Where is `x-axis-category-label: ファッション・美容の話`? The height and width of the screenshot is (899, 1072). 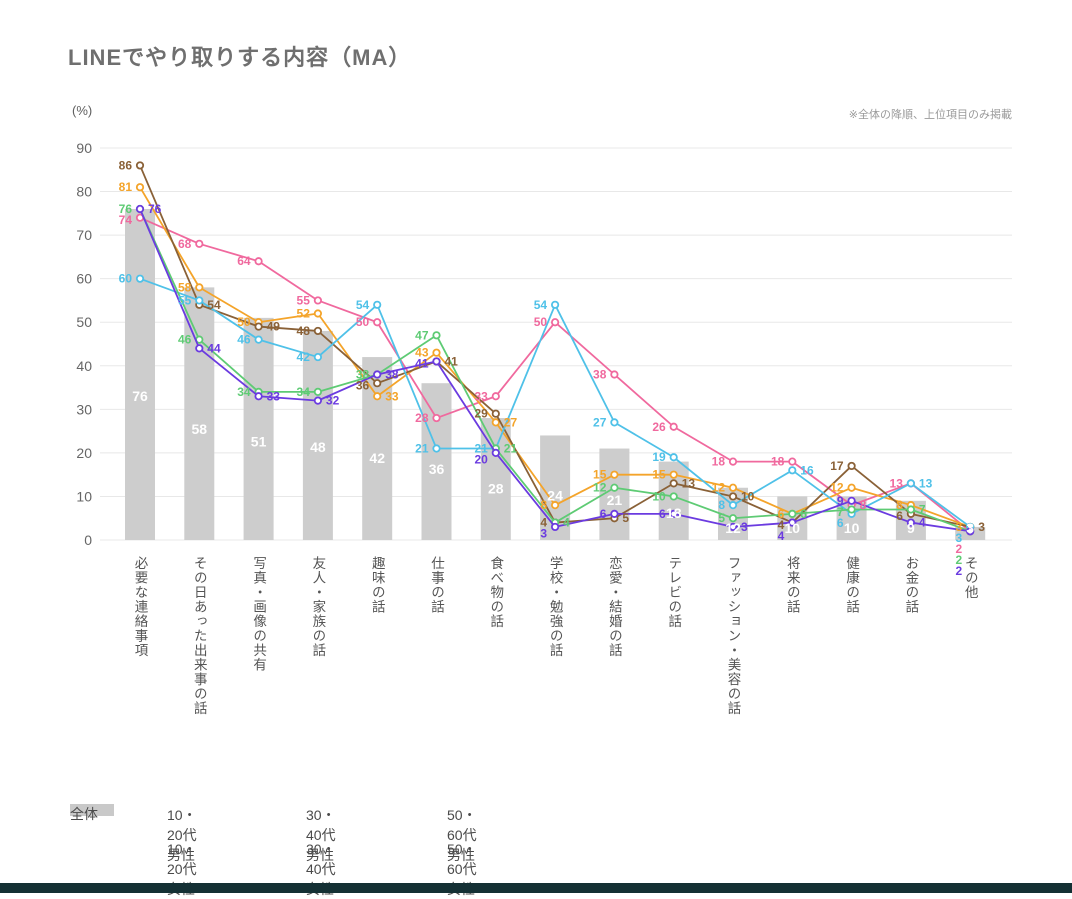
x-axis-category-label: ファッション・美容の話 is located at coordinates (734, 636).